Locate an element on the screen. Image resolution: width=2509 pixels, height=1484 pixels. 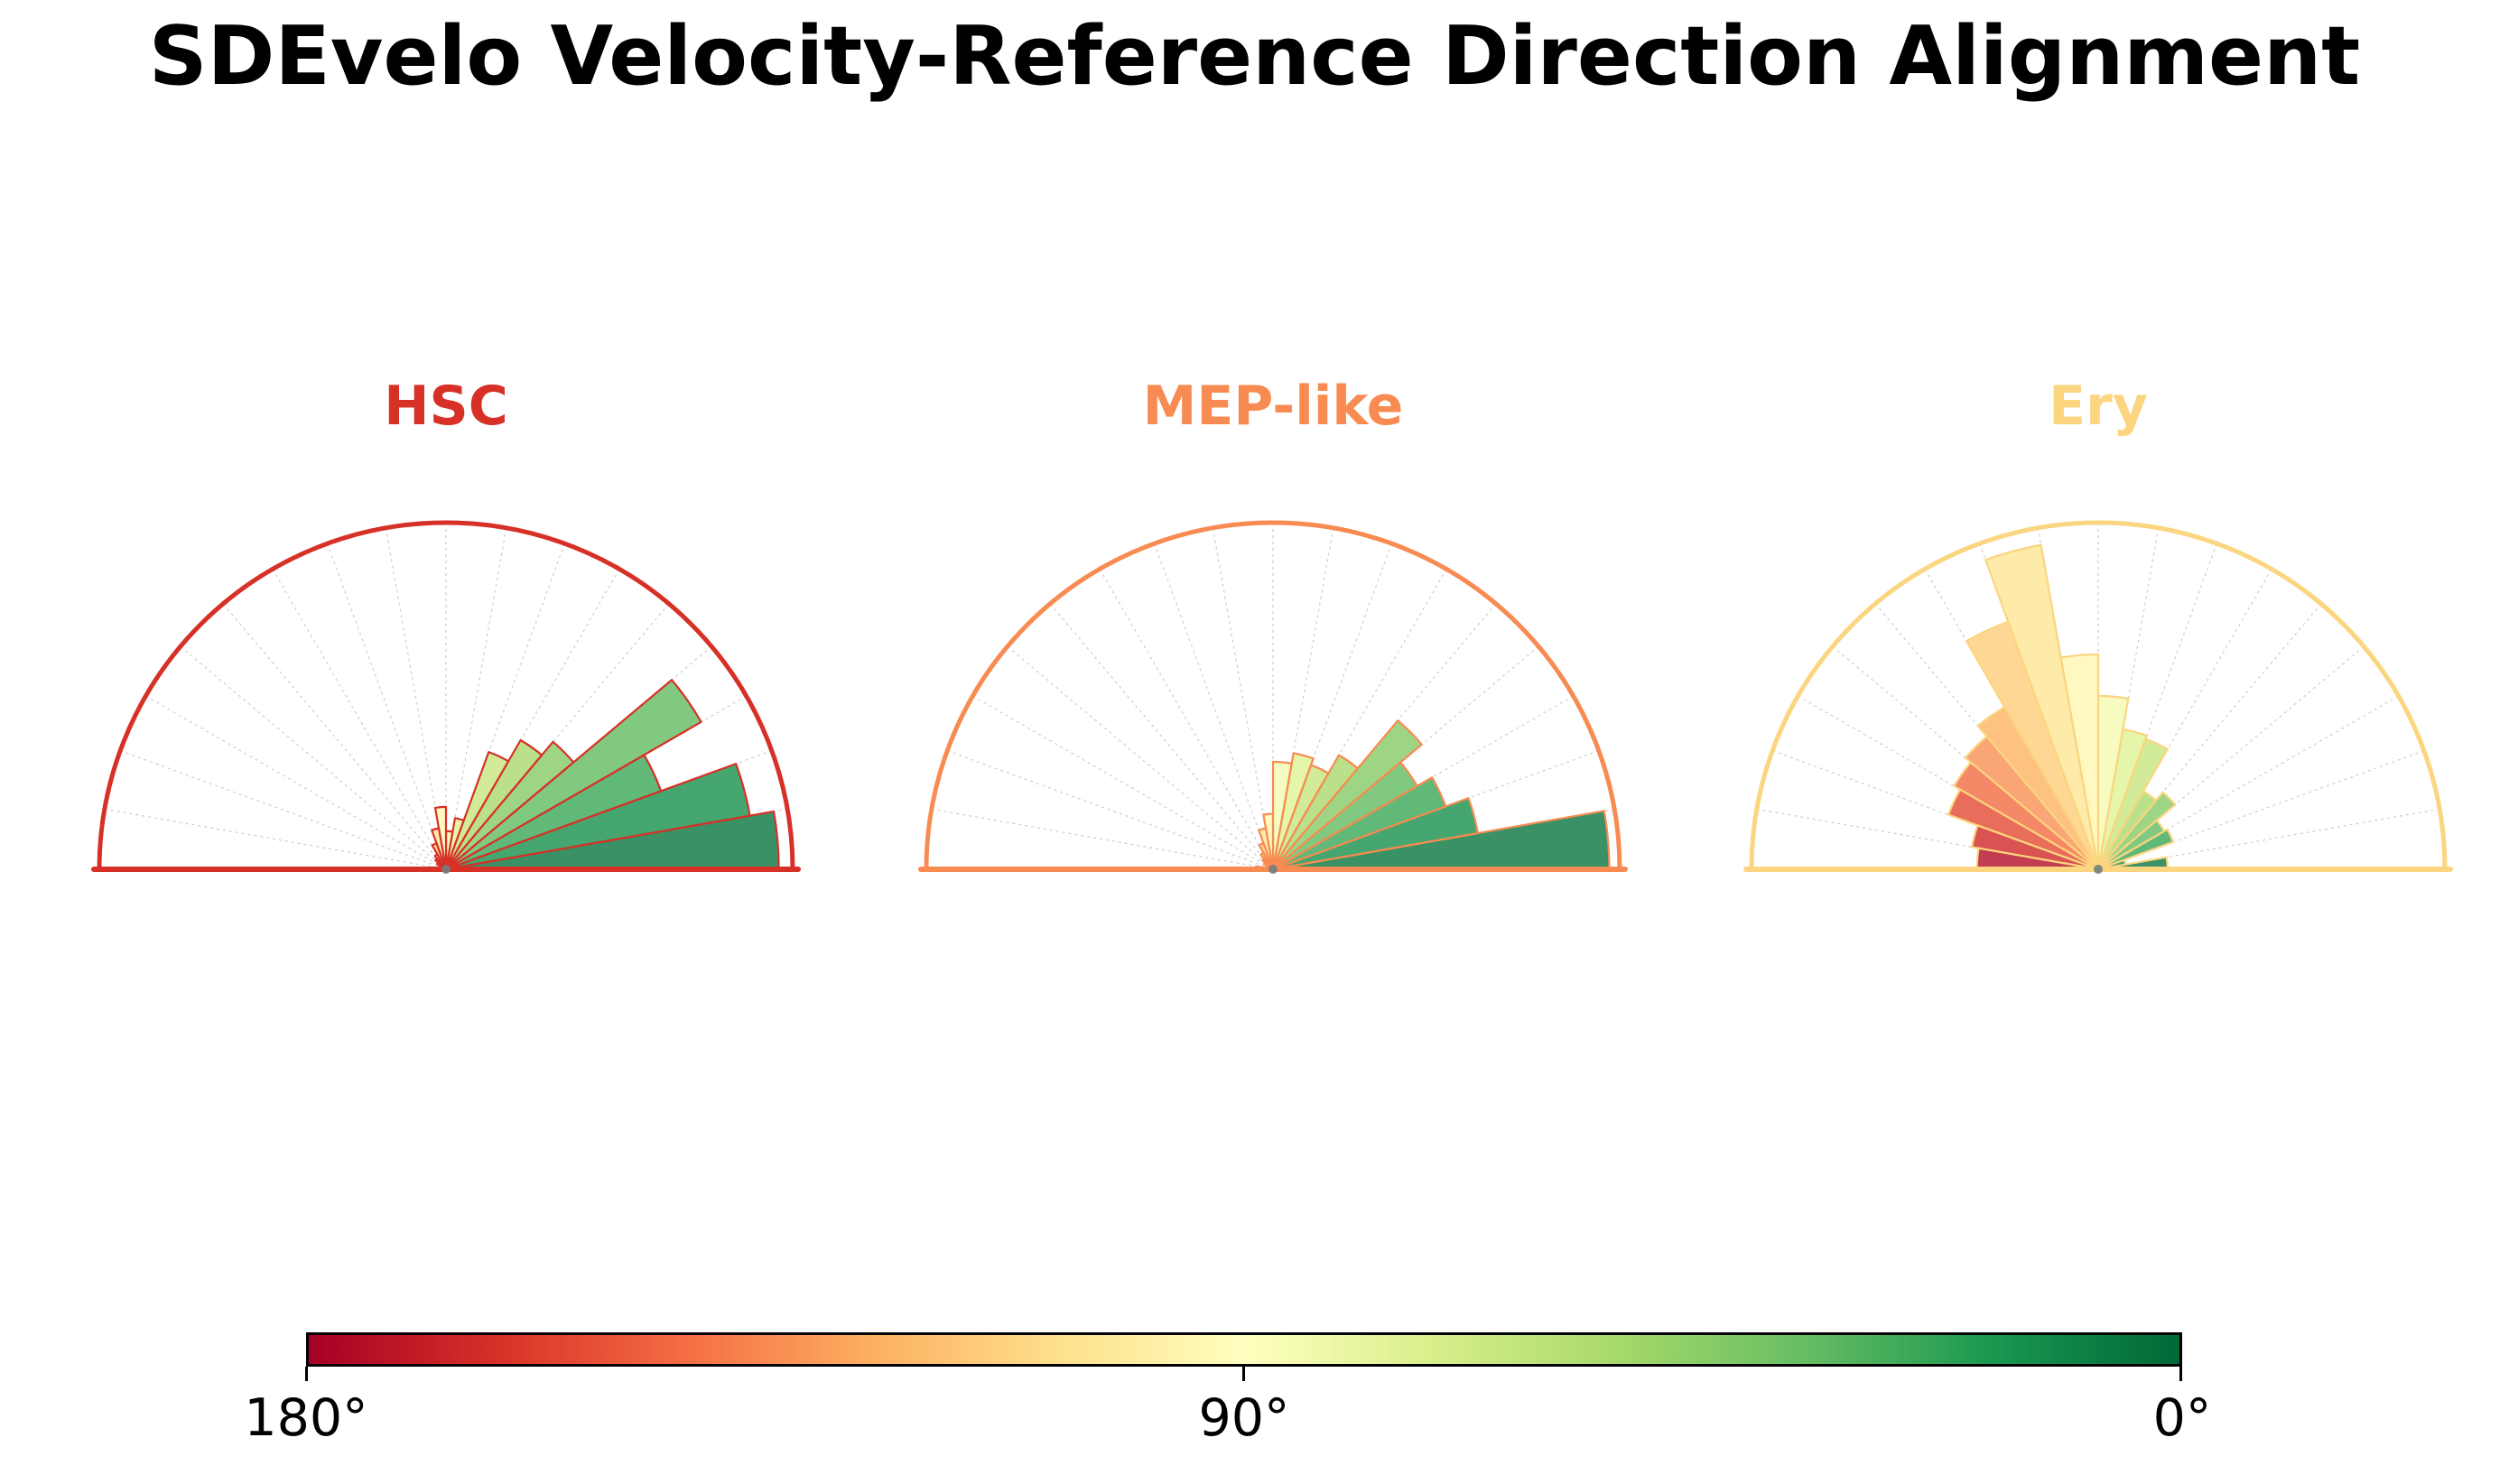
polar-chart-mep is located at coordinates (1273, 697).